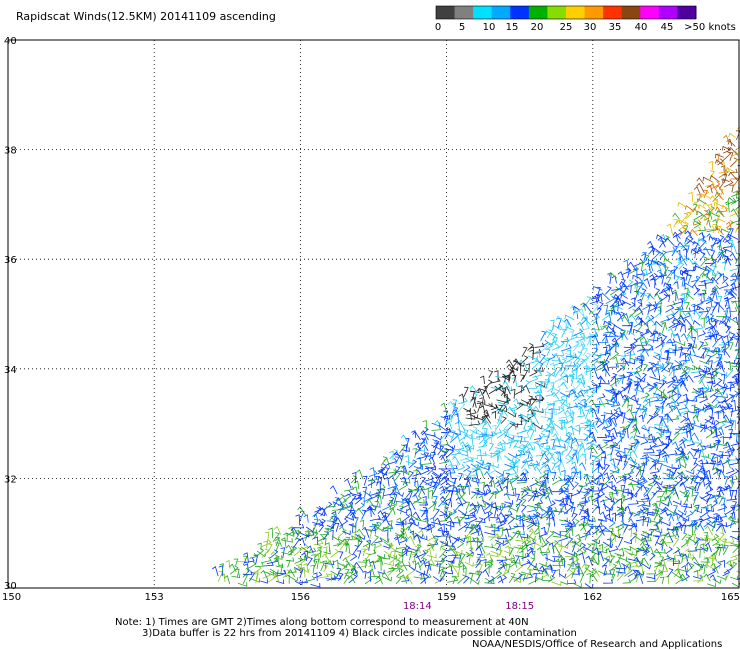 This screenshot has width=740, height=650. I want to click on time-label: 18:15, so click(519, 606).